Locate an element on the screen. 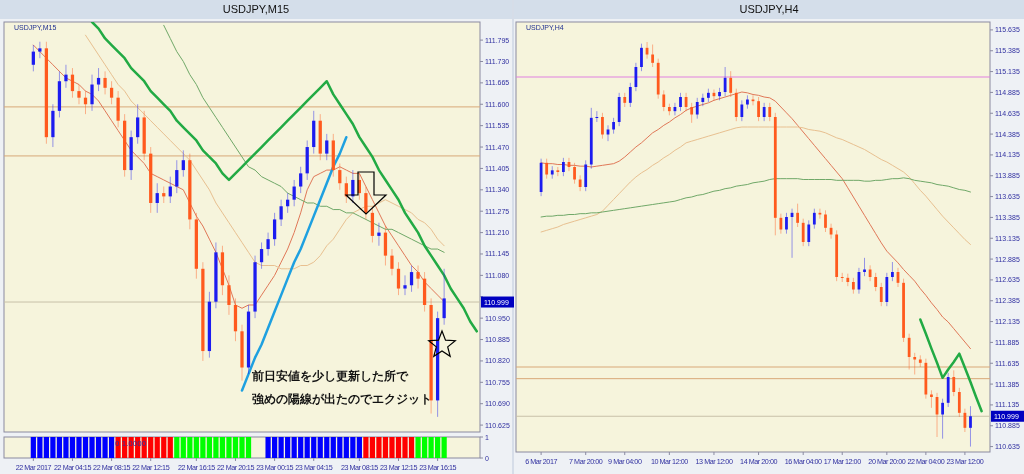 This screenshot has height=474, width=1024. annotation: 前日安値を少し更新した所で is located at coordinates (330, 376).